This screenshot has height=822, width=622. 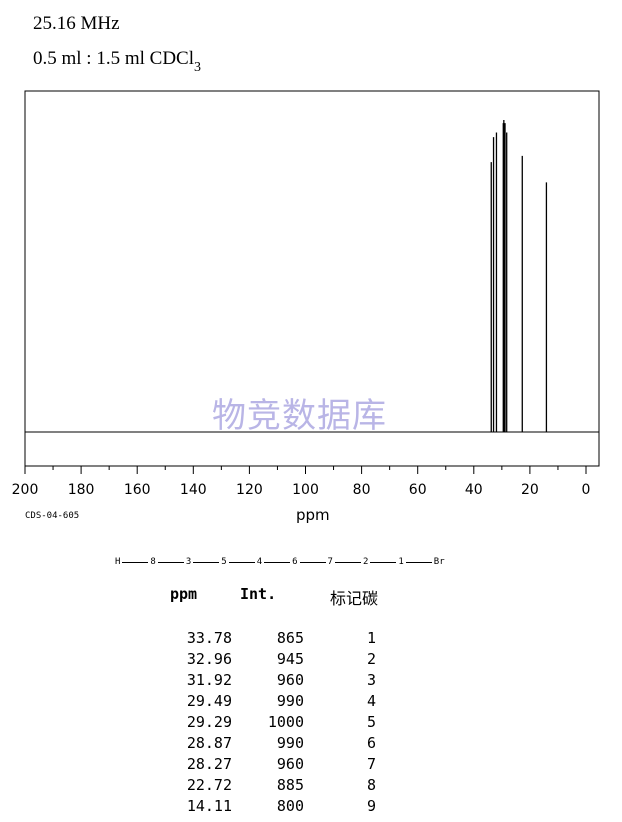 What do you see at coordinates (305, 490) in the screenshot?
I see `x-tick-label: 100` at bounding box center [305, 490].